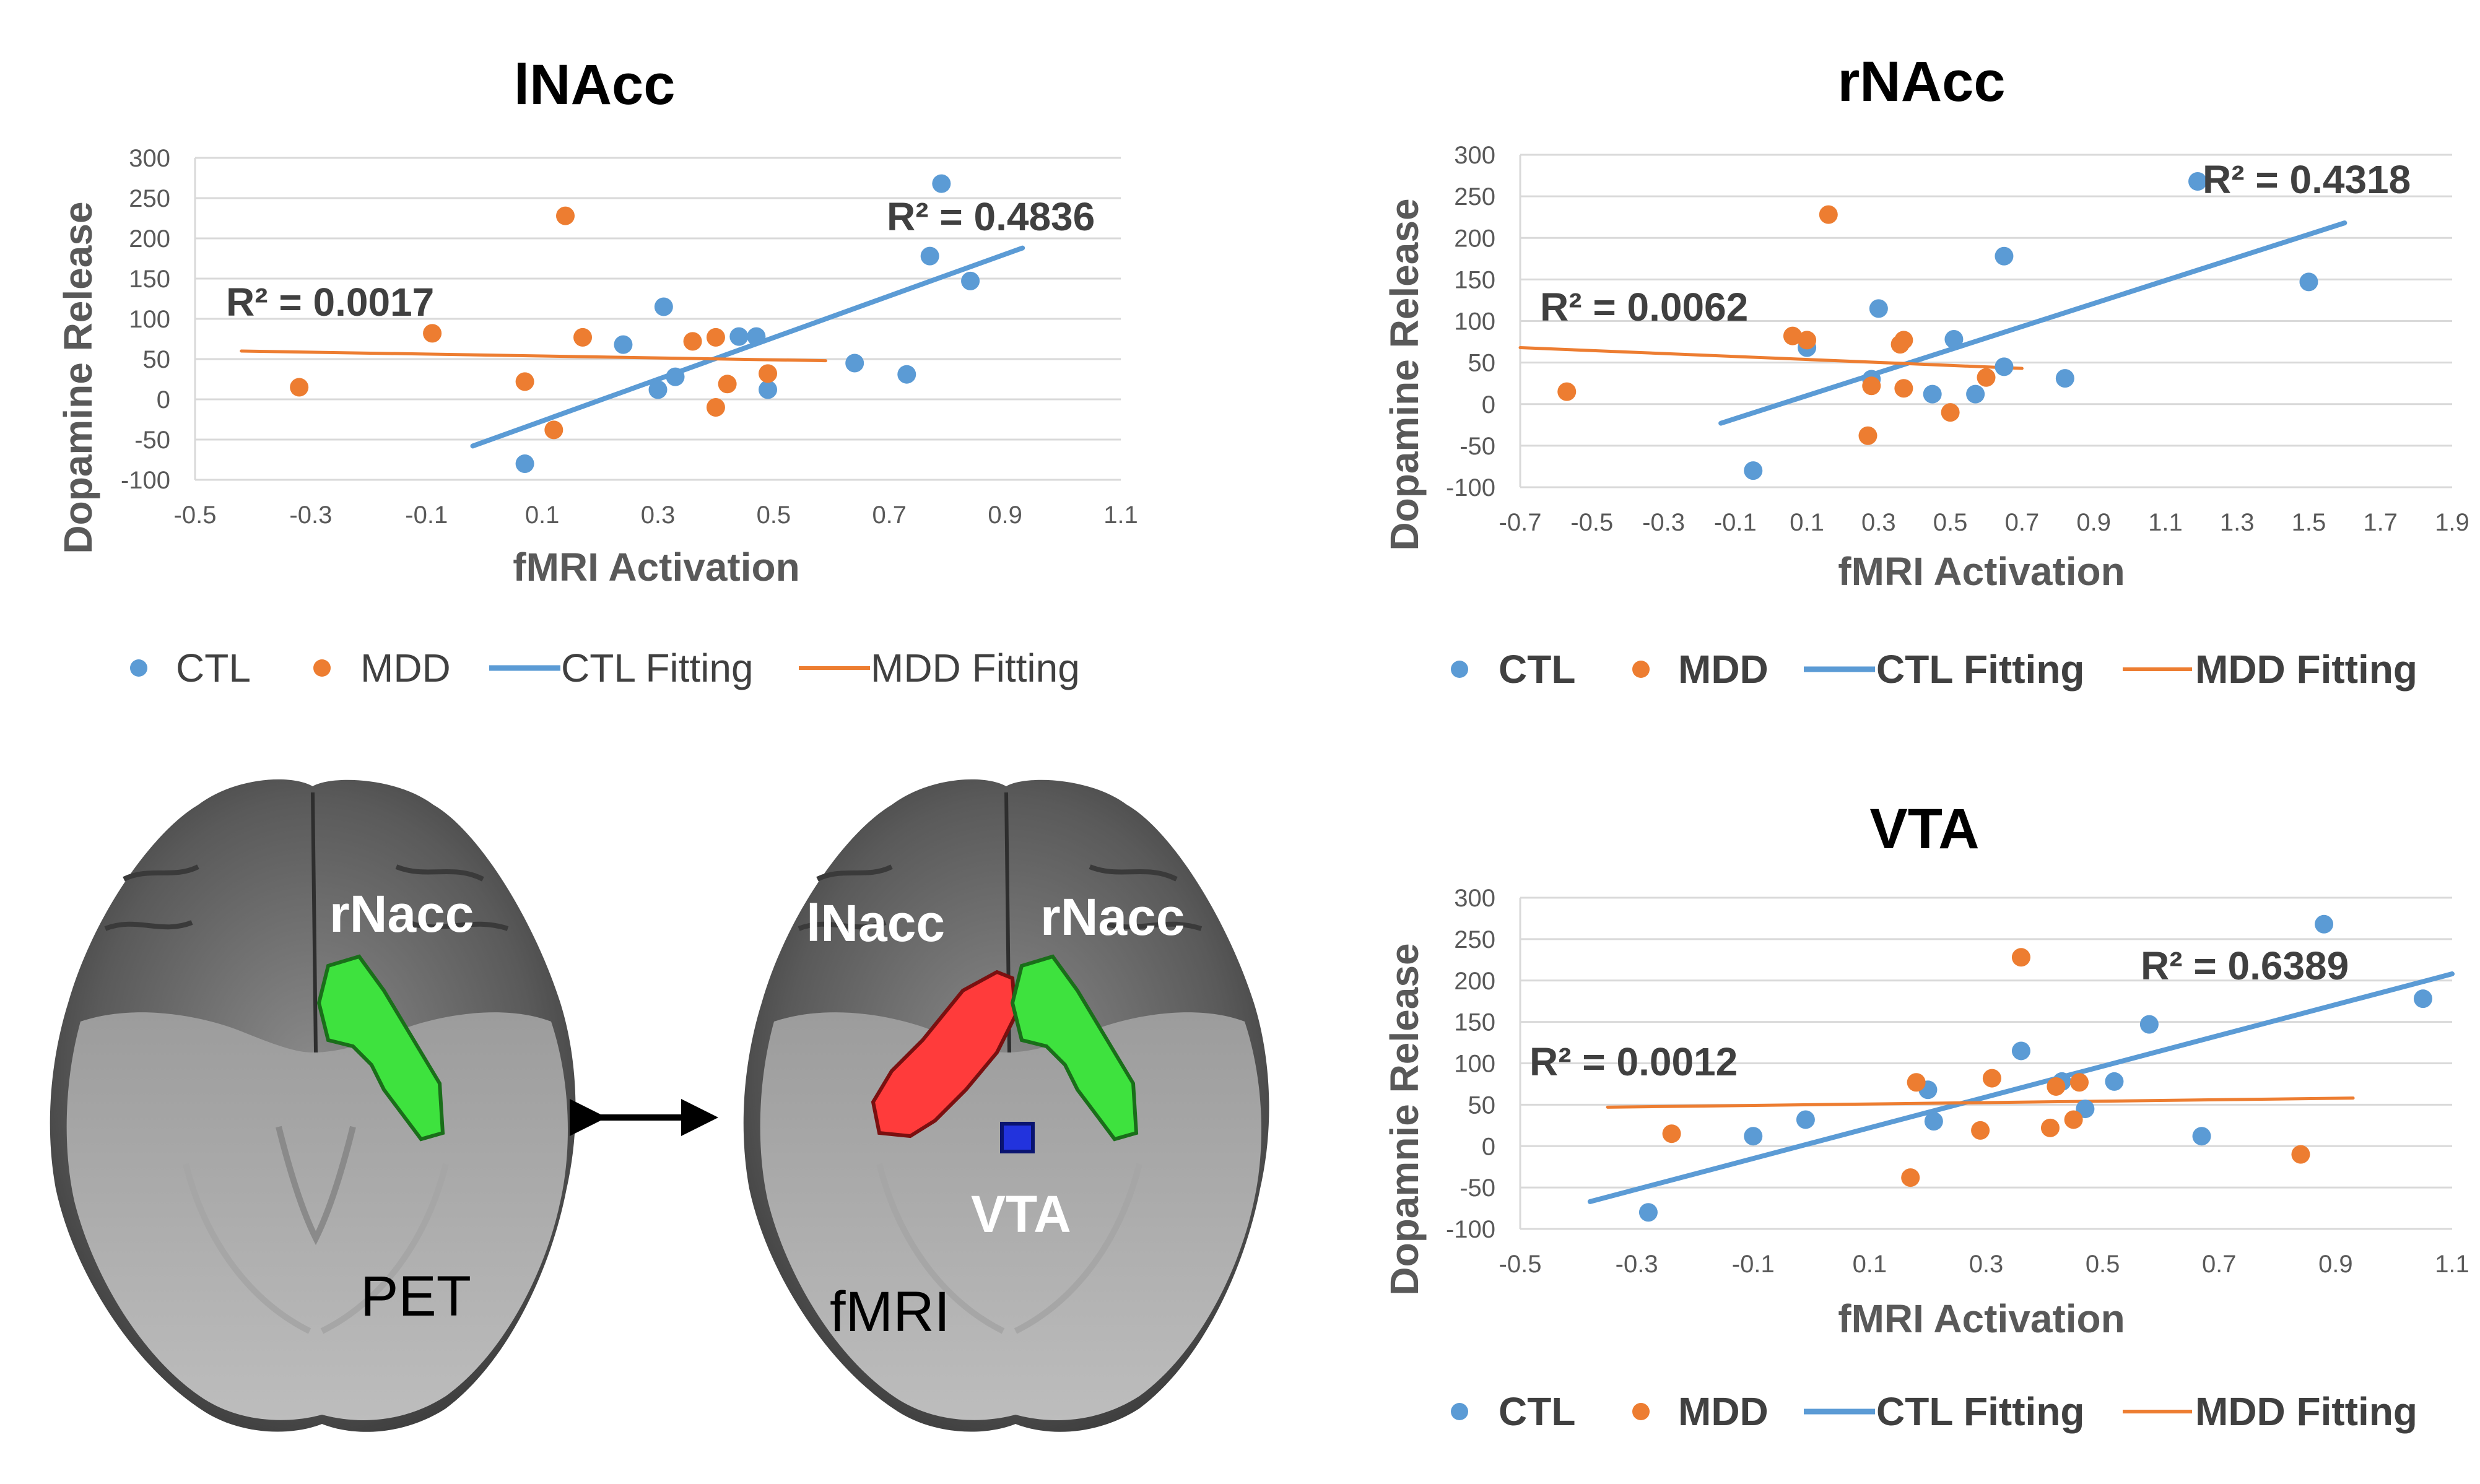  Describe the element at coordinates (1641, 1411) in the screenshot. I see `legend-mdd-marker` at that location.